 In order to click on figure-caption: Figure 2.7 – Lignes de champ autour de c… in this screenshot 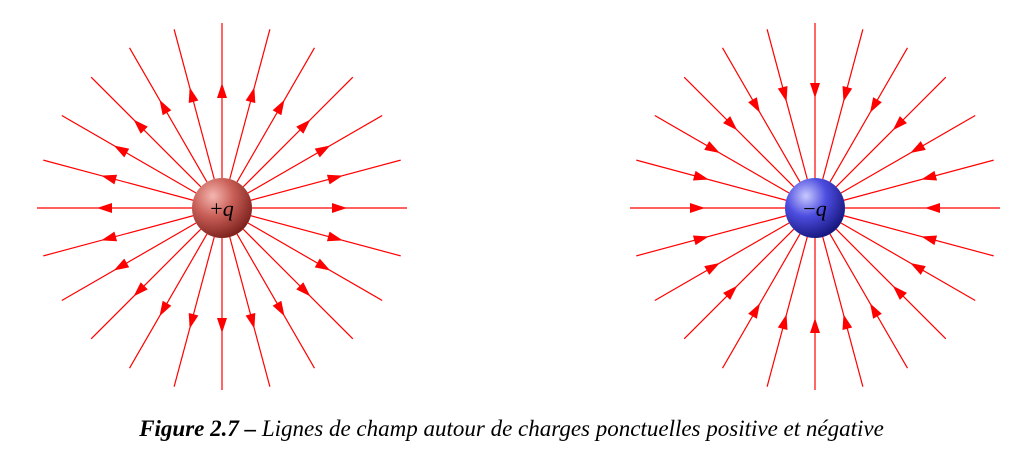, I will do `click(511, 429)`.